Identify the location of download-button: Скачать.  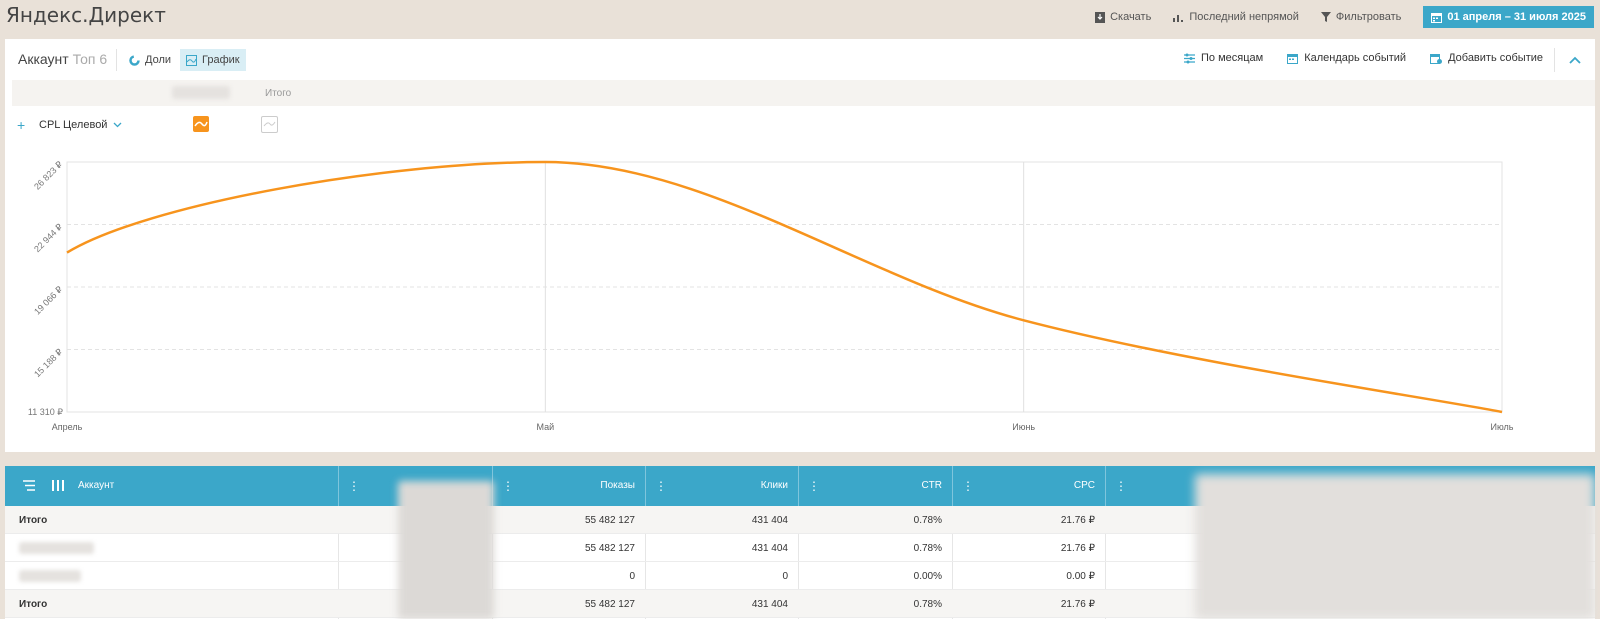
(1123, 17).